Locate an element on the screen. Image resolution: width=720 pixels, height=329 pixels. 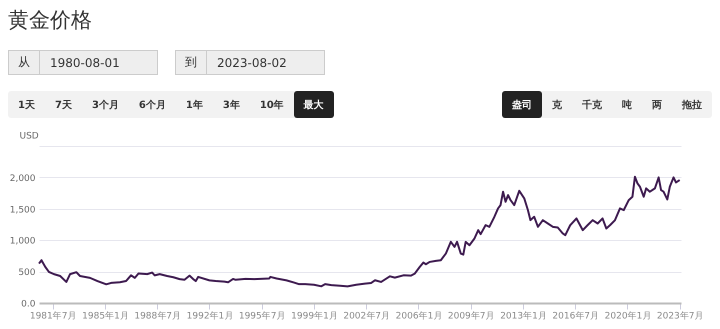
x-tick-label: 1999年1月 is located at coordinates (314, 316).